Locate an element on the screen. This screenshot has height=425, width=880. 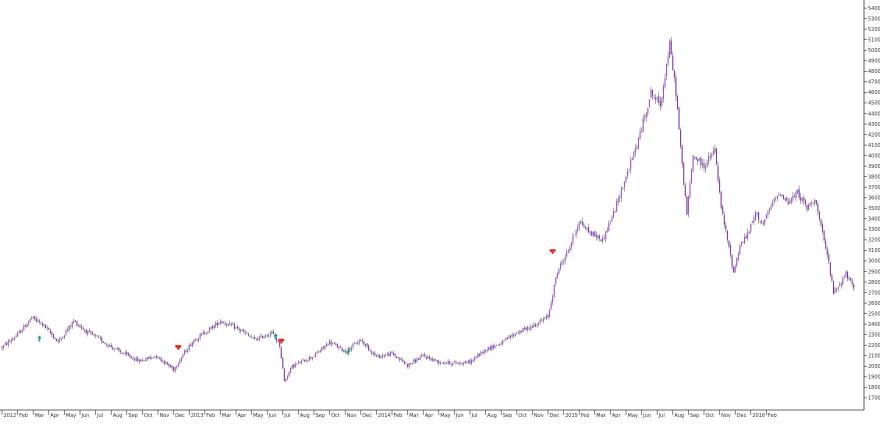
price-tick-label: 2200 is located at coordinates (874, 346).